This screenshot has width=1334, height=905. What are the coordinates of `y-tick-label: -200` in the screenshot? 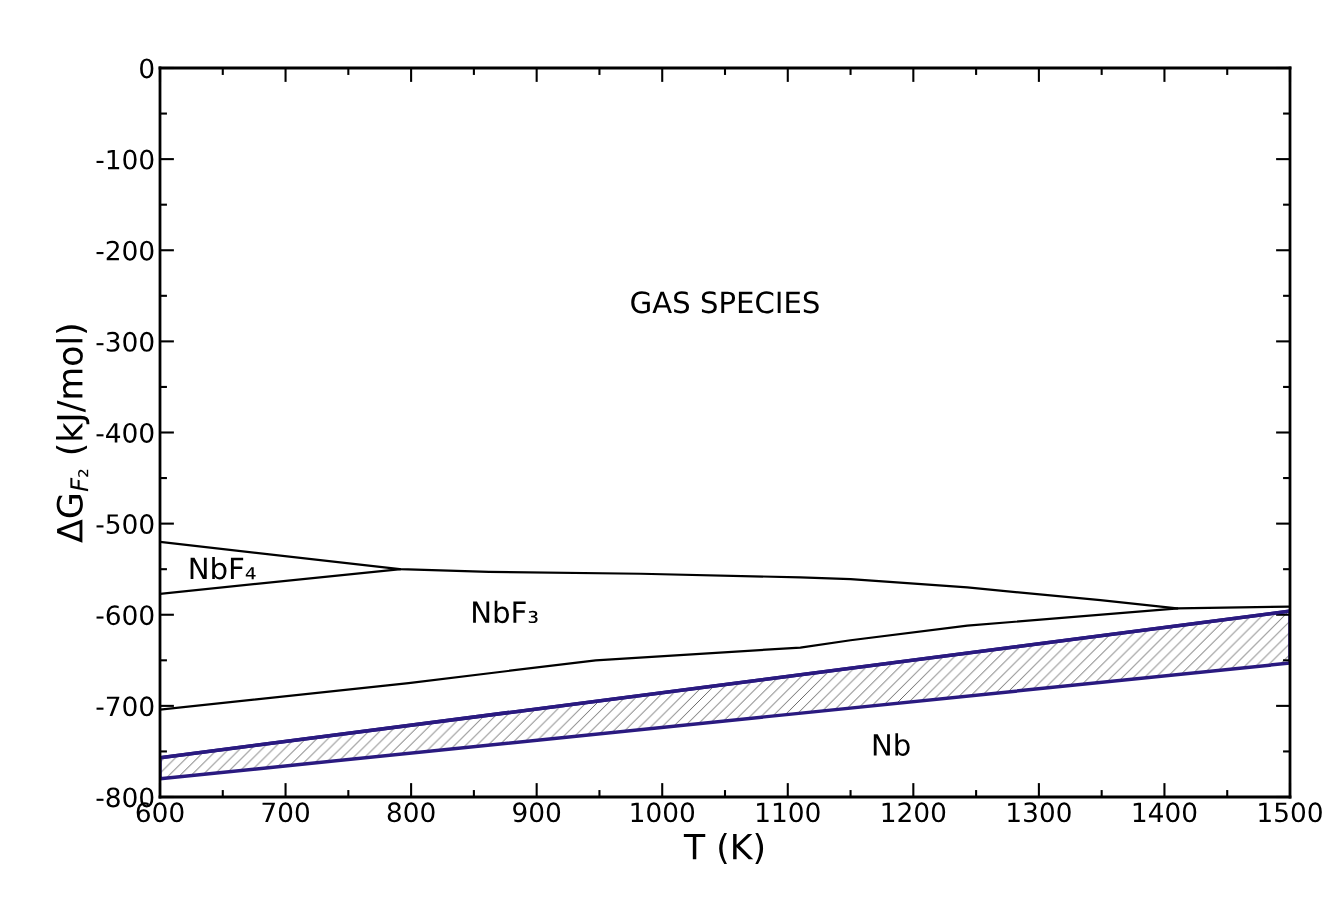 It's located at (125, 250).